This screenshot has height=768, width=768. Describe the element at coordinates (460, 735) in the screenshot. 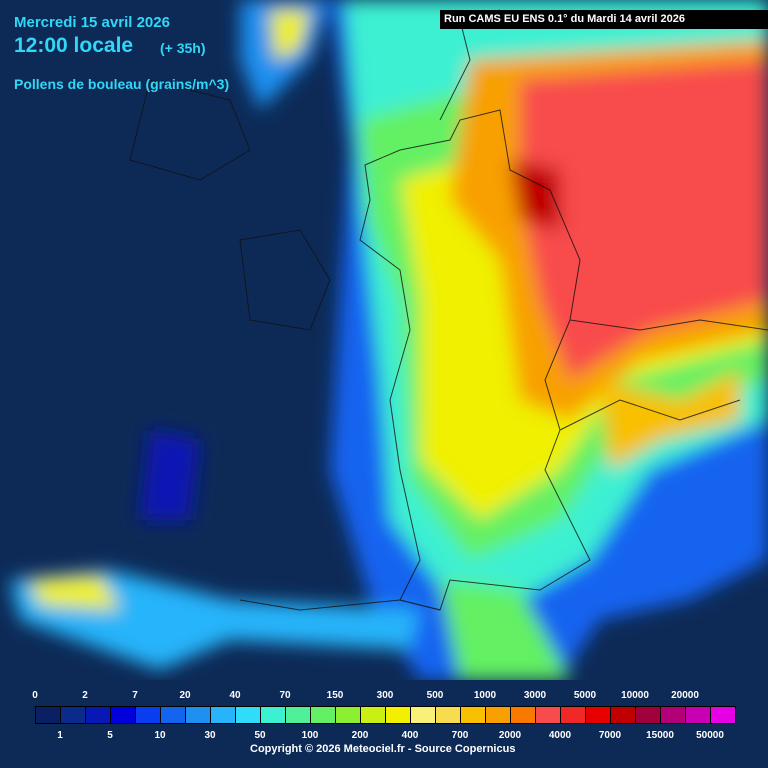

I see `legend-label: 700` at that location.